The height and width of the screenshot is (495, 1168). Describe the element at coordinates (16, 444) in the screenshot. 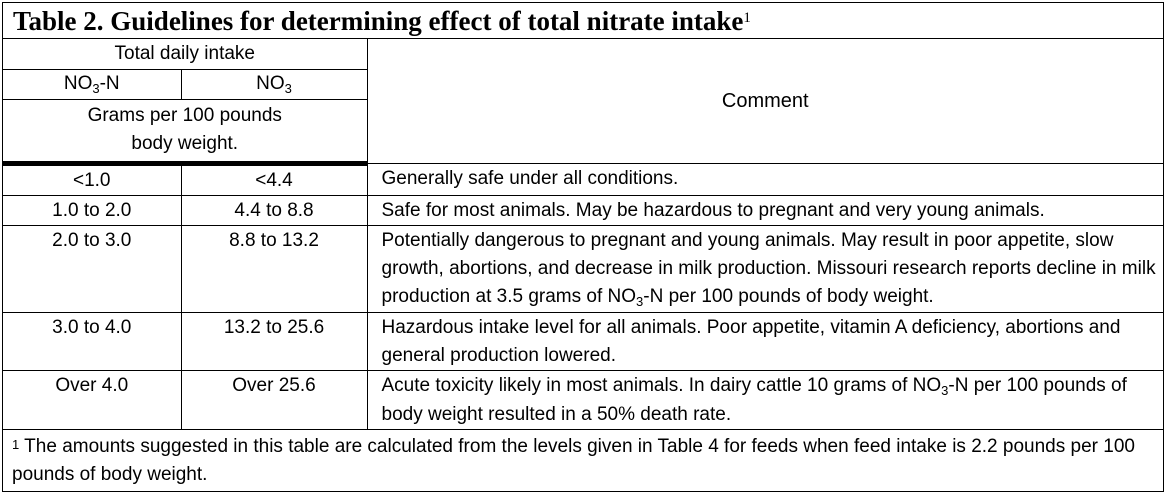

I see `footnote-mark: 1` at that location.